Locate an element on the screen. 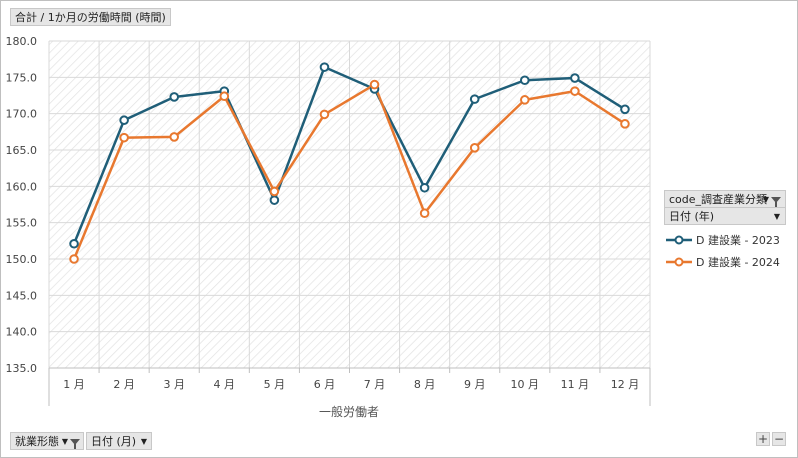 This screenshot has width=798, height=458. x-tick-label: 1 月 is located at coordinates (74, 384).